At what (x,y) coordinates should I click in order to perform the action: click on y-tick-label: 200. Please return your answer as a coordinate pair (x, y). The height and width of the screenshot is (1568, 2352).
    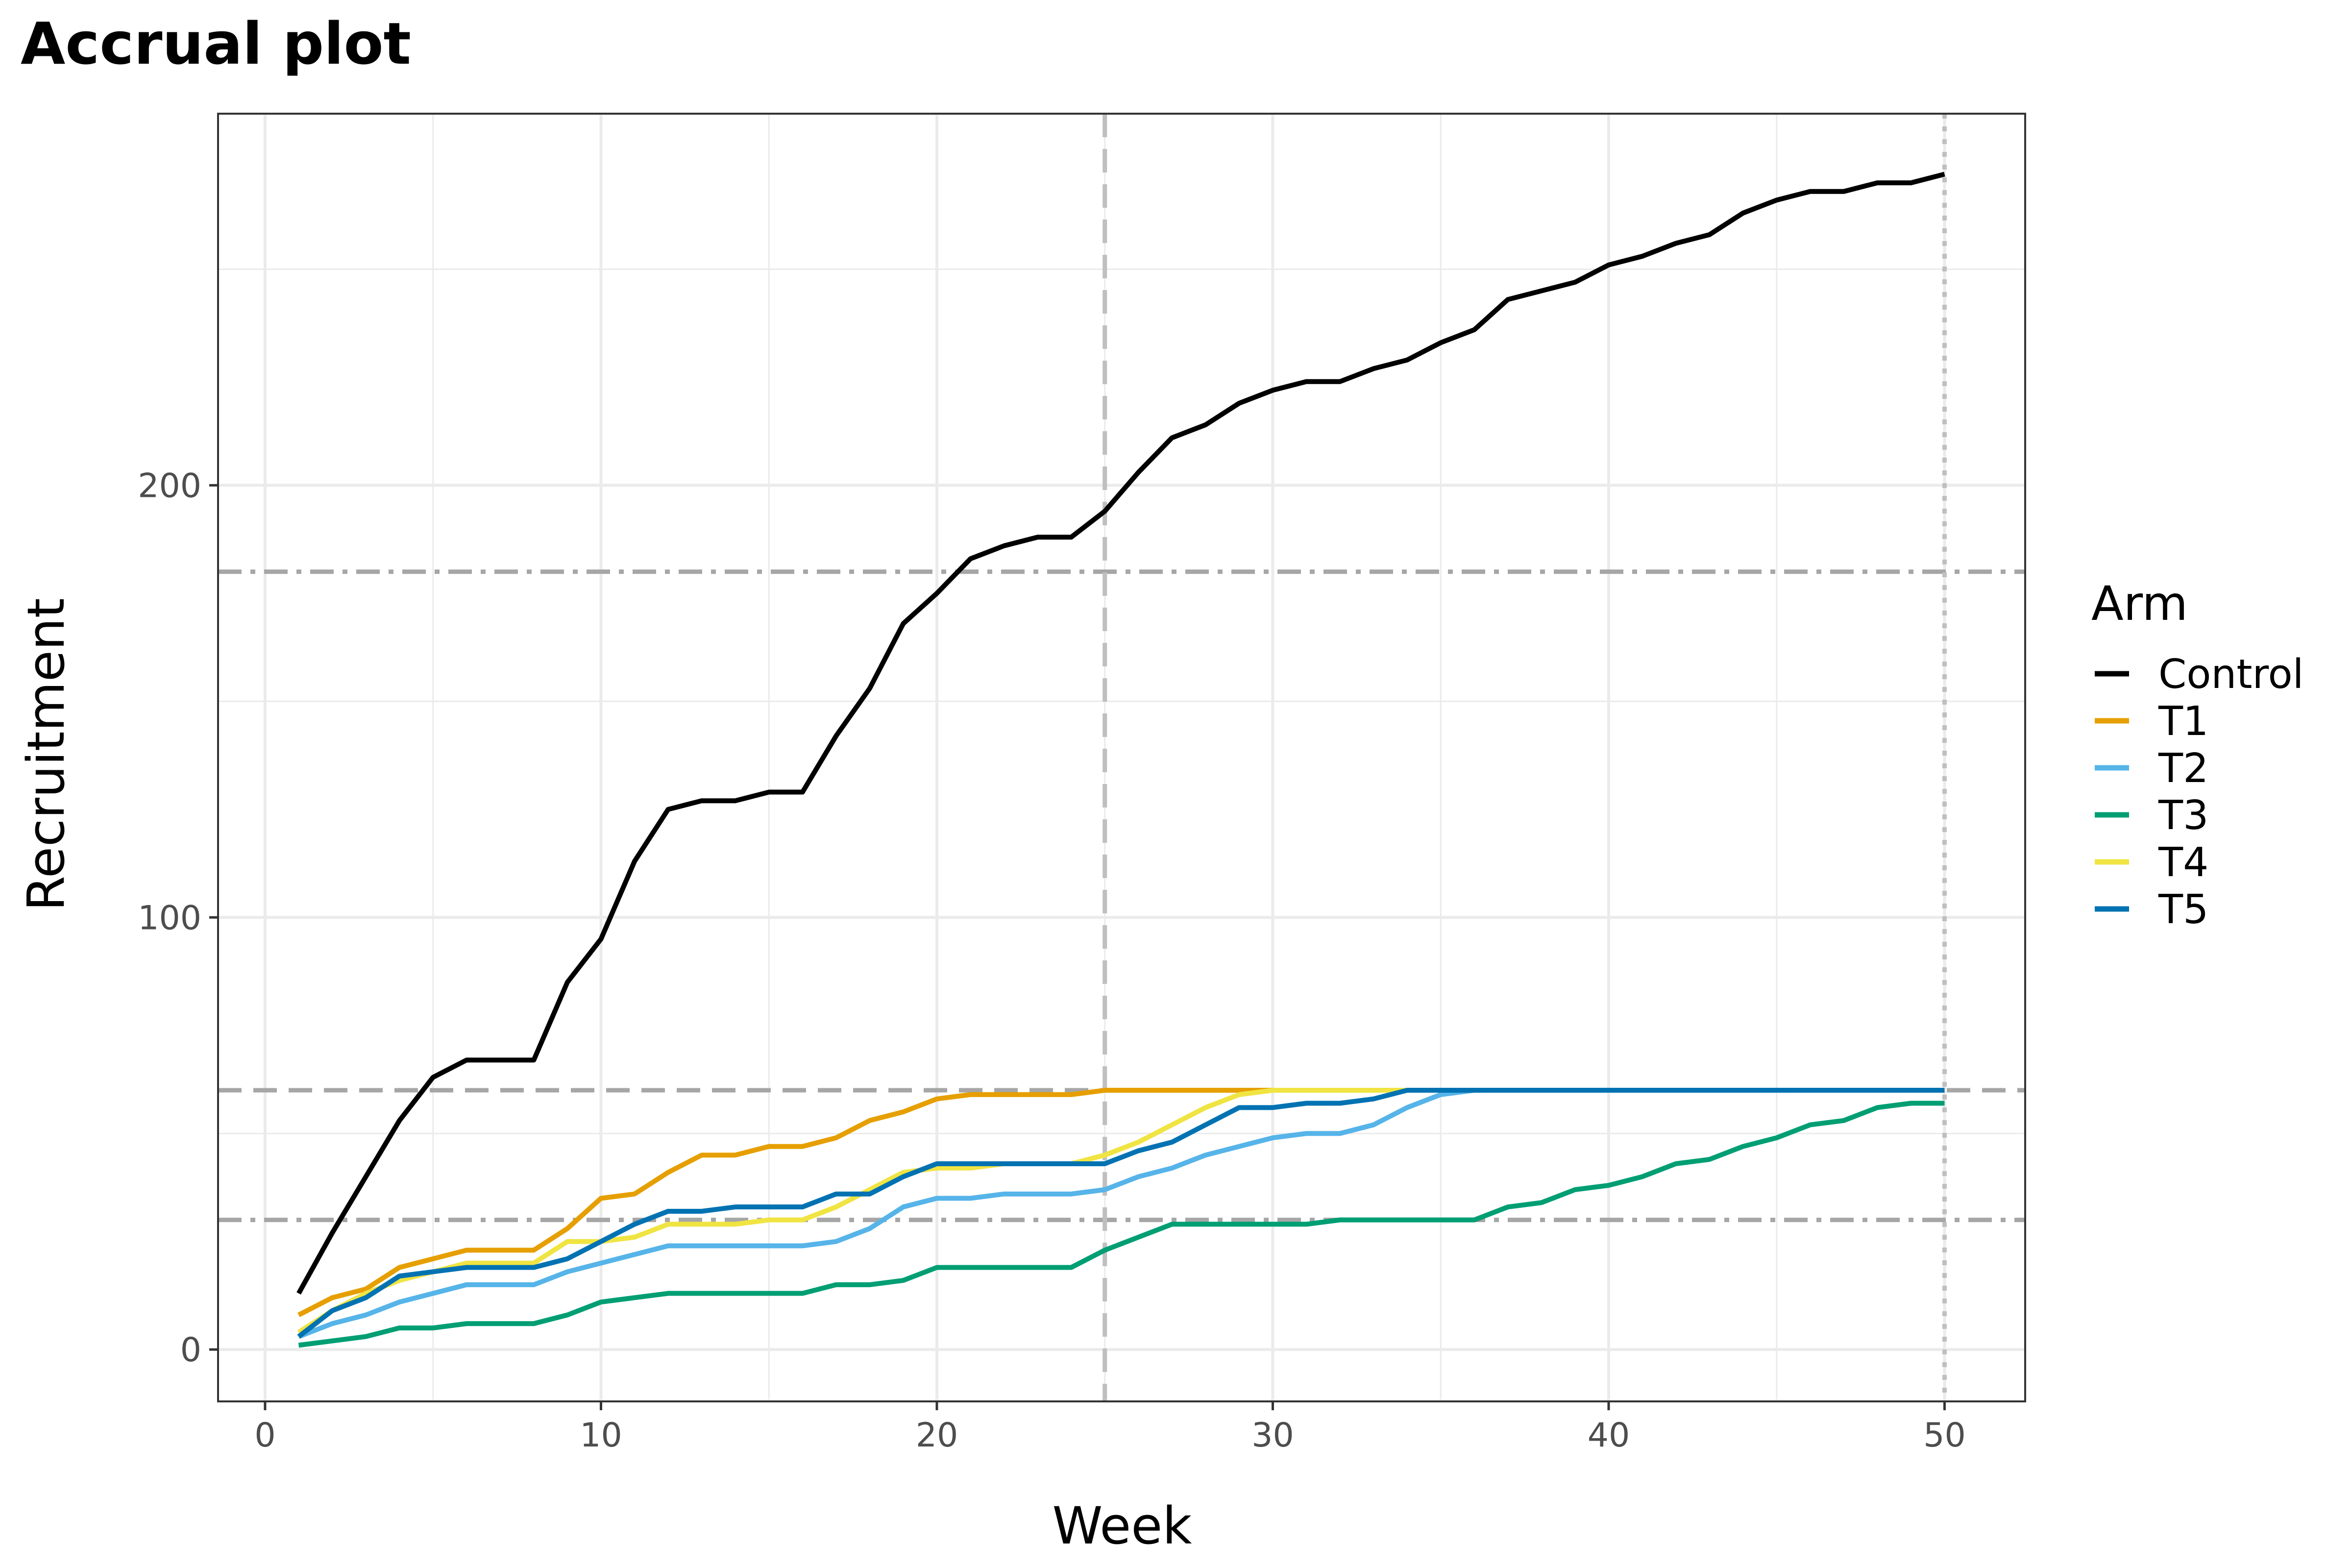
    Looking at the image, I should click on (169, 485).